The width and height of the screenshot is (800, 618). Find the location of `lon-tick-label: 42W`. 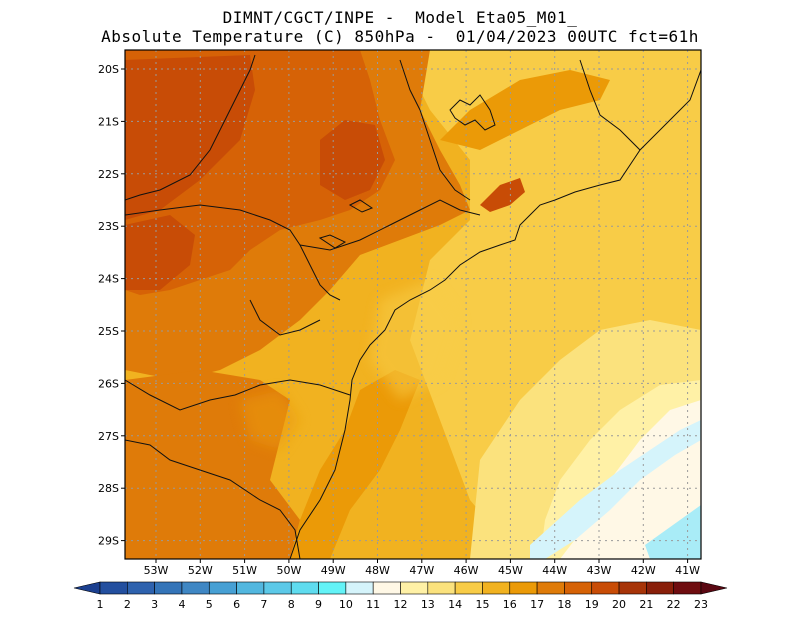

lon-tick-label: 42W is located at coordinates (643, 570).